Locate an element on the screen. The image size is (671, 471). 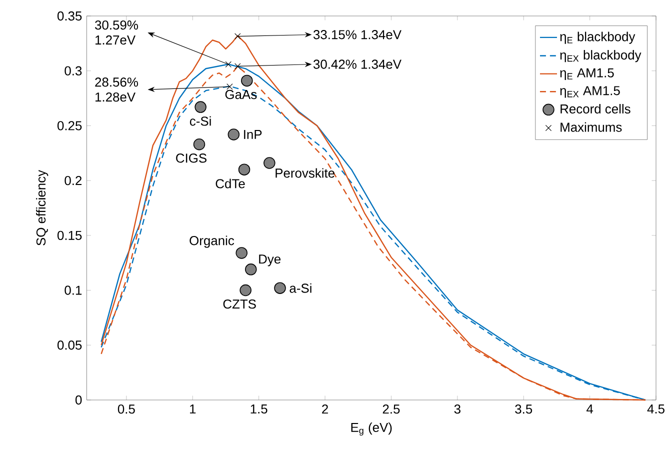
x-tick-label: 0.5 is located at coordinates (126, 409).